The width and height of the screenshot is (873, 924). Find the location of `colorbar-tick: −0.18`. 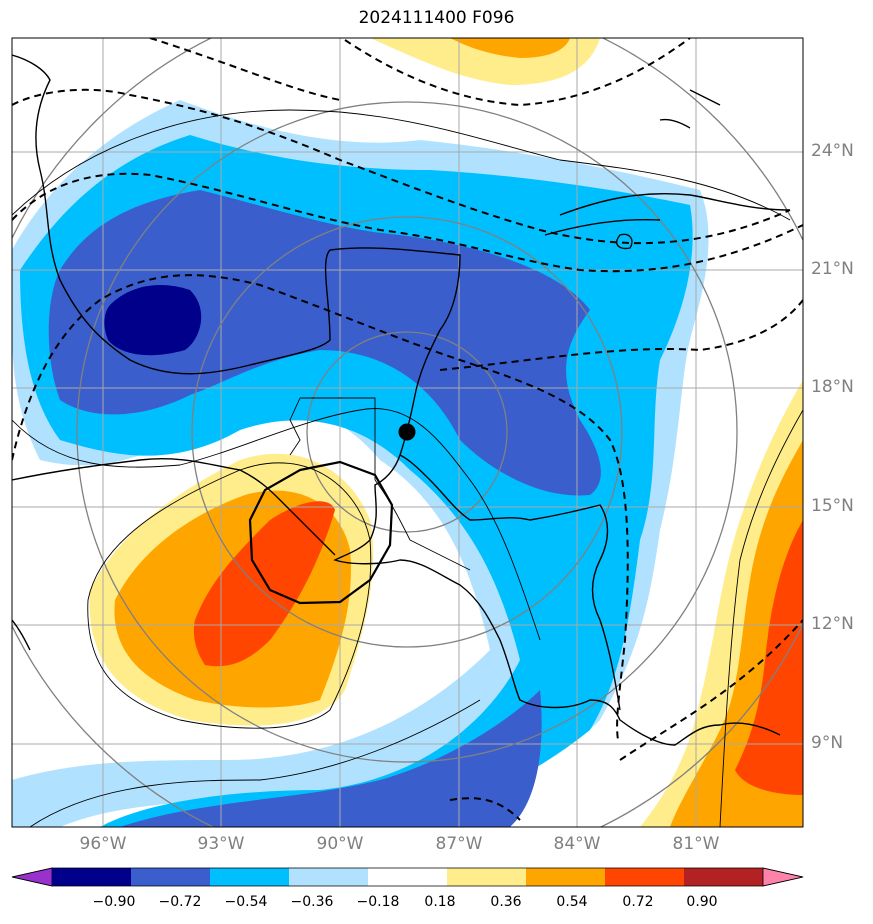

colorbar-tick: −0.18 is located at coordinates (378, 902).